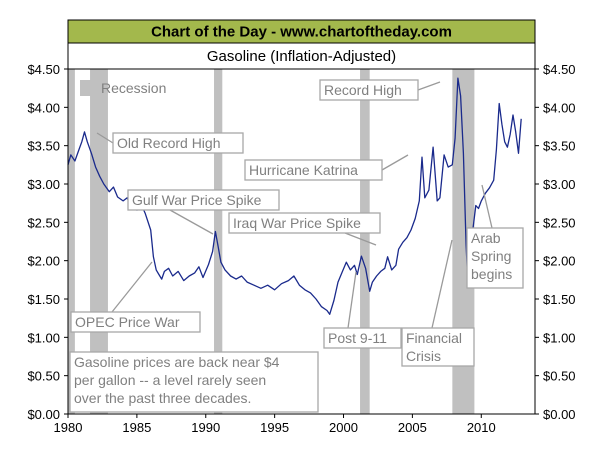  Describe the element at coordinates (43, 261) in the screenshot. I see `y-tick-label-left: $2.00` at that location.